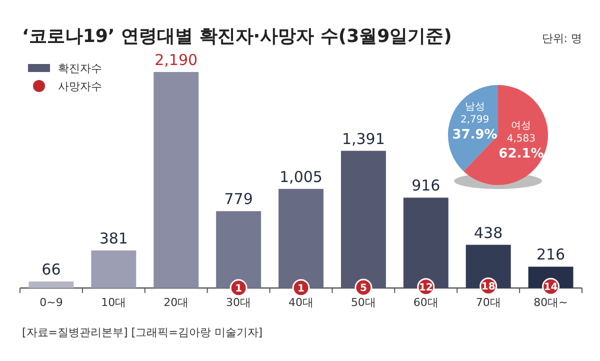  I want to click on x-tick-label: 20대, so click(176, 302).